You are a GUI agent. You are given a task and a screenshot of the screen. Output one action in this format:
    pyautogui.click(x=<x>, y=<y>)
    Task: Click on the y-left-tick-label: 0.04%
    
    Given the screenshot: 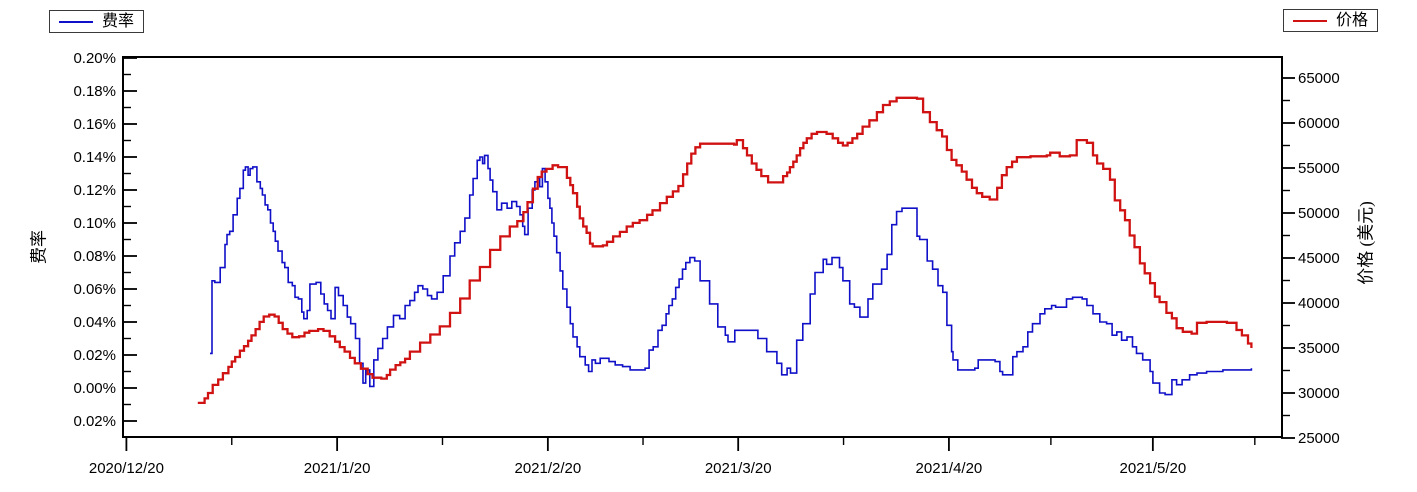 What is the action you would take?
    pyautogui.click(x=94, y=322)
    